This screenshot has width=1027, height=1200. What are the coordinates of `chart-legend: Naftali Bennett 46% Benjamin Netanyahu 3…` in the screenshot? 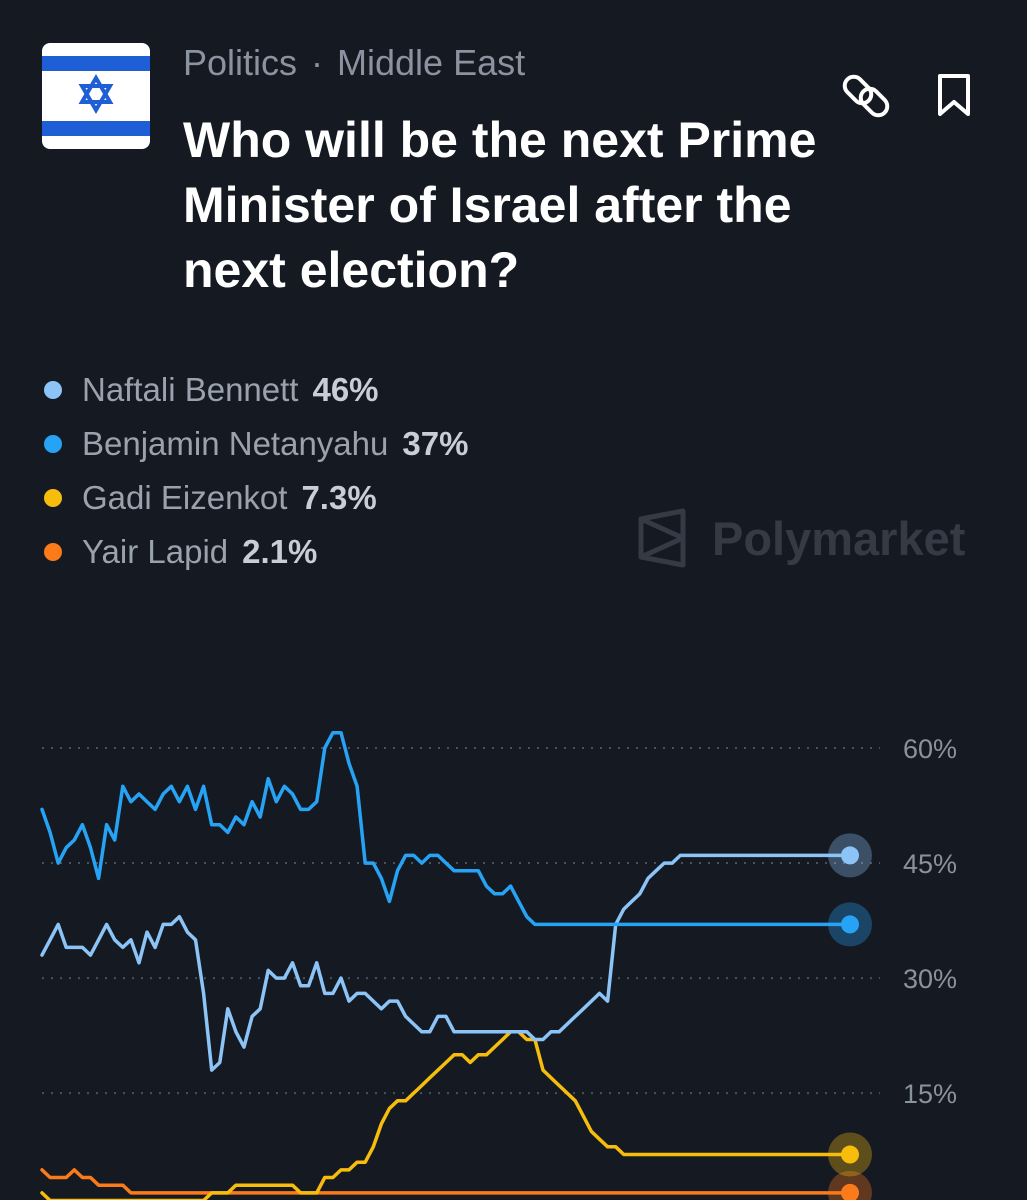 It's located at (256, 471).